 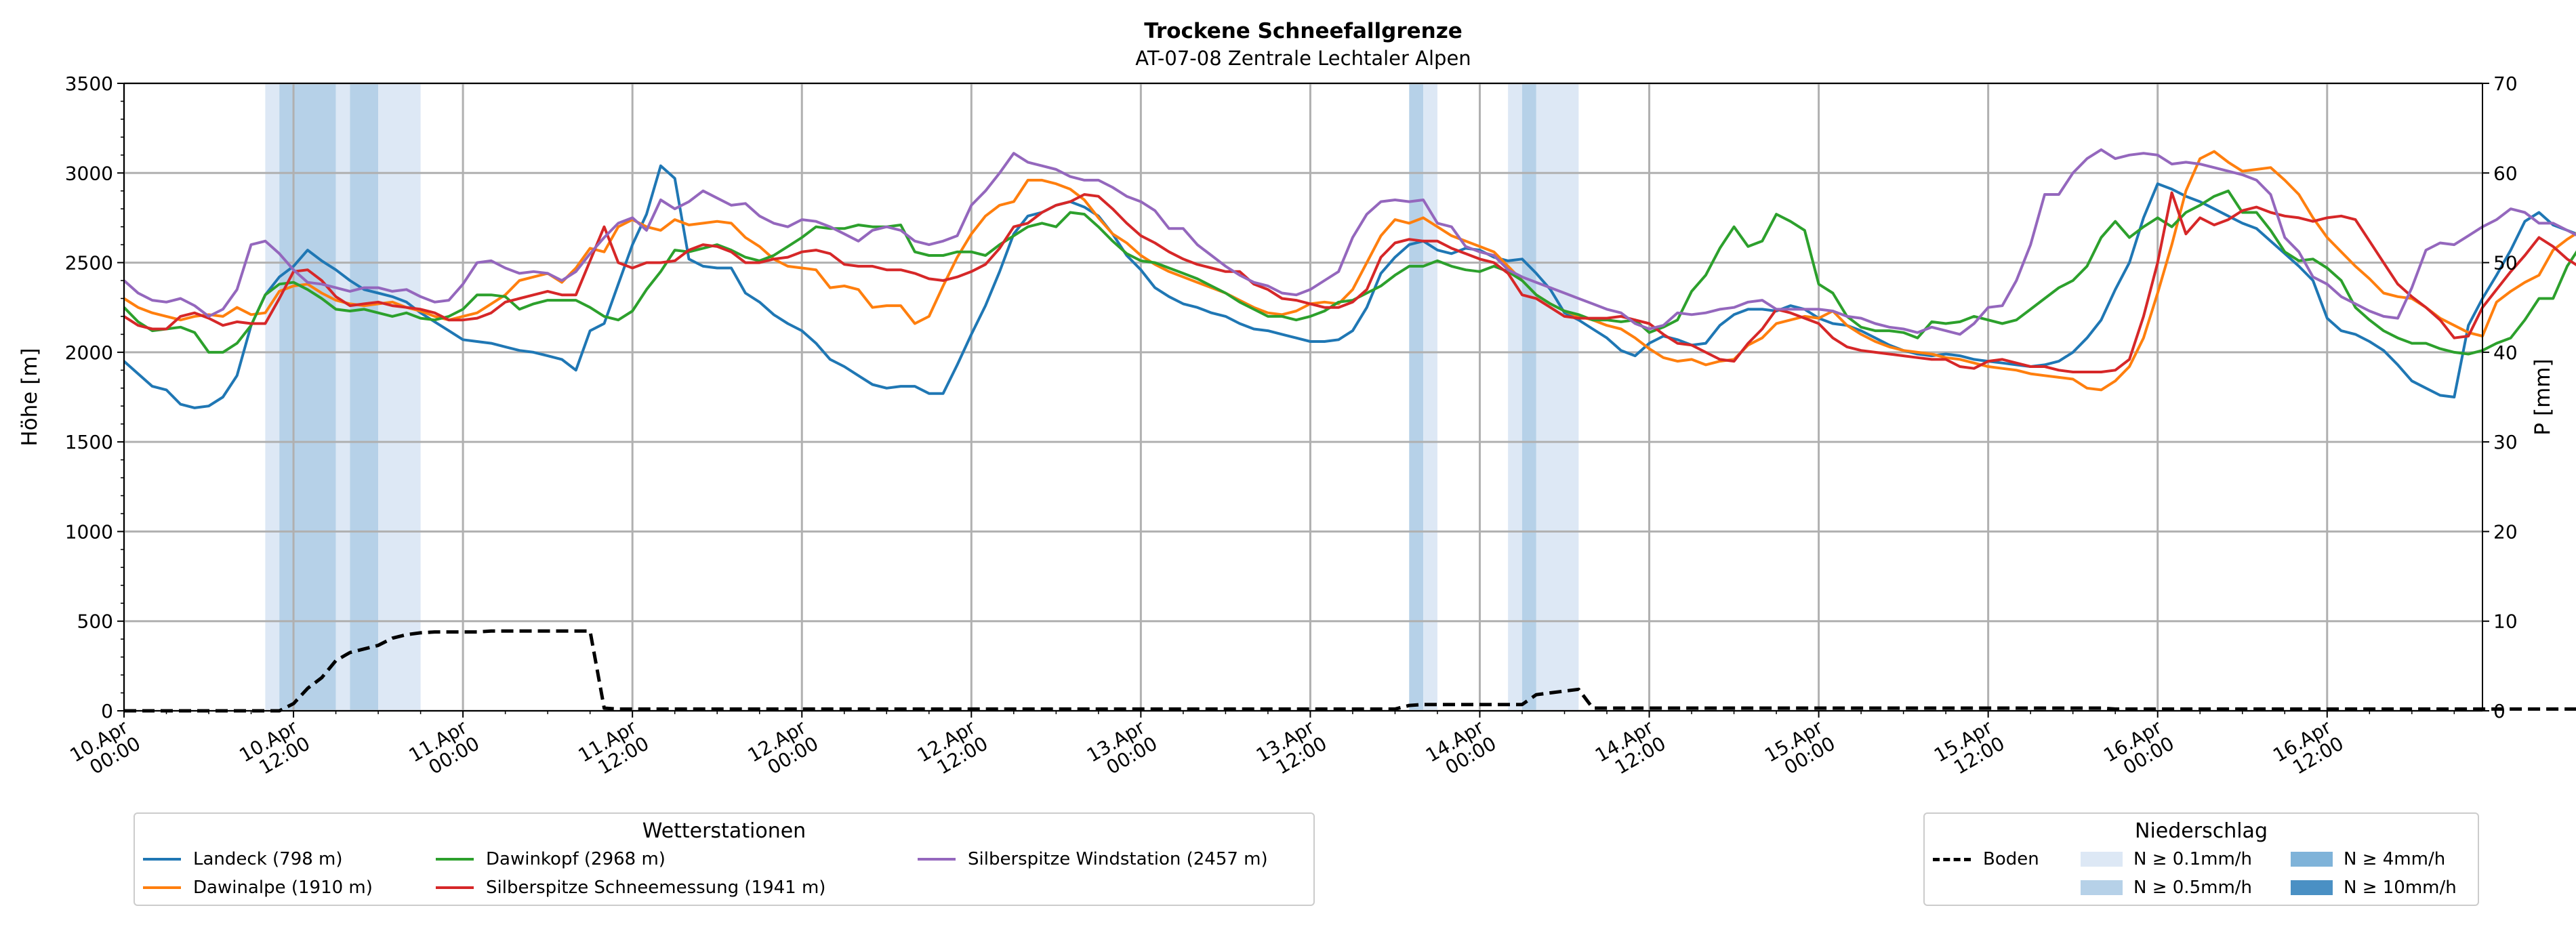 I want to click on legend-item-dawinalpe: Dawinalpe (1910 m), so click(x=258, y=888).